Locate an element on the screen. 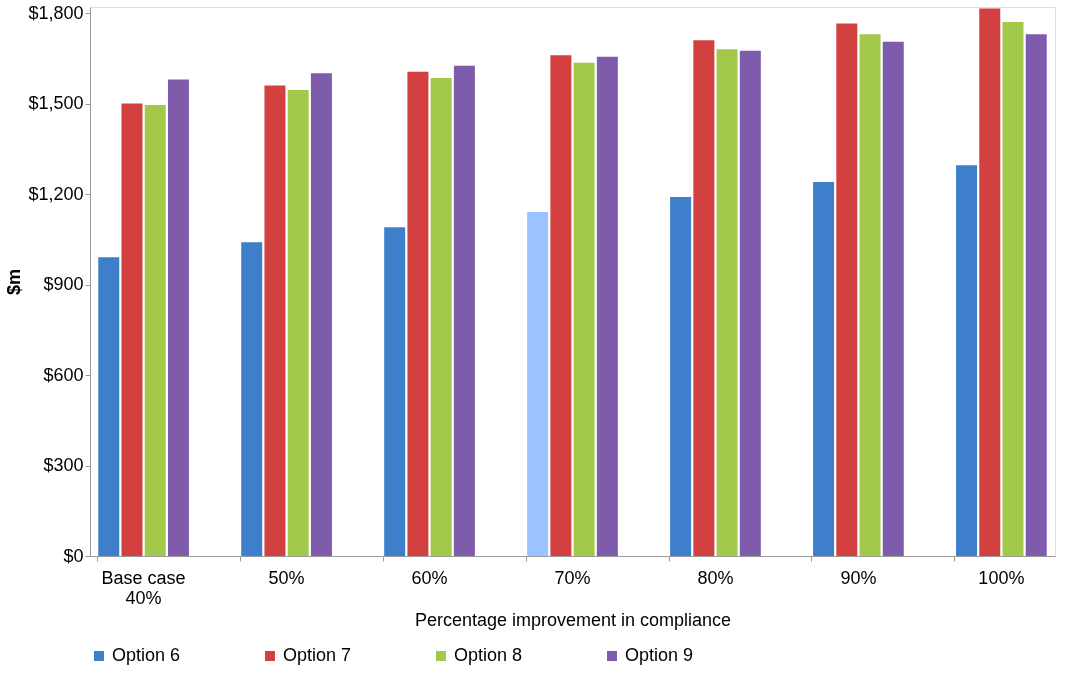  x-tick-label: 100% is located at coordinates (1001, 577).